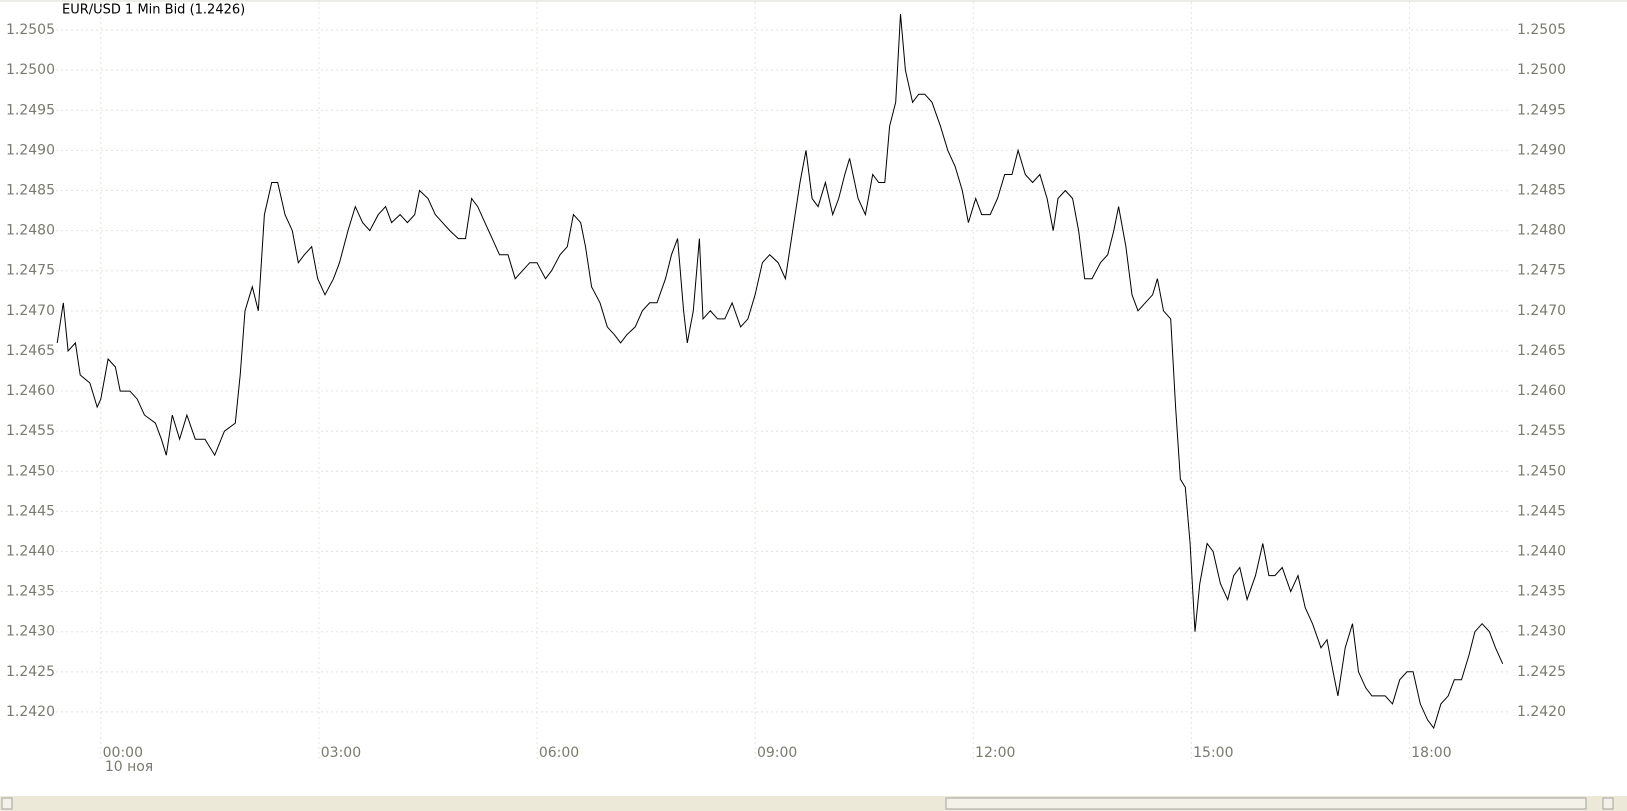 The width and height of the screenshot is (1627, 811). What do you see at coordinates (153, 10) in the screenshot?
I see `chart-title: EUR/USD 1 Min Bid (1.2426)` at bounding box center [153, 10].